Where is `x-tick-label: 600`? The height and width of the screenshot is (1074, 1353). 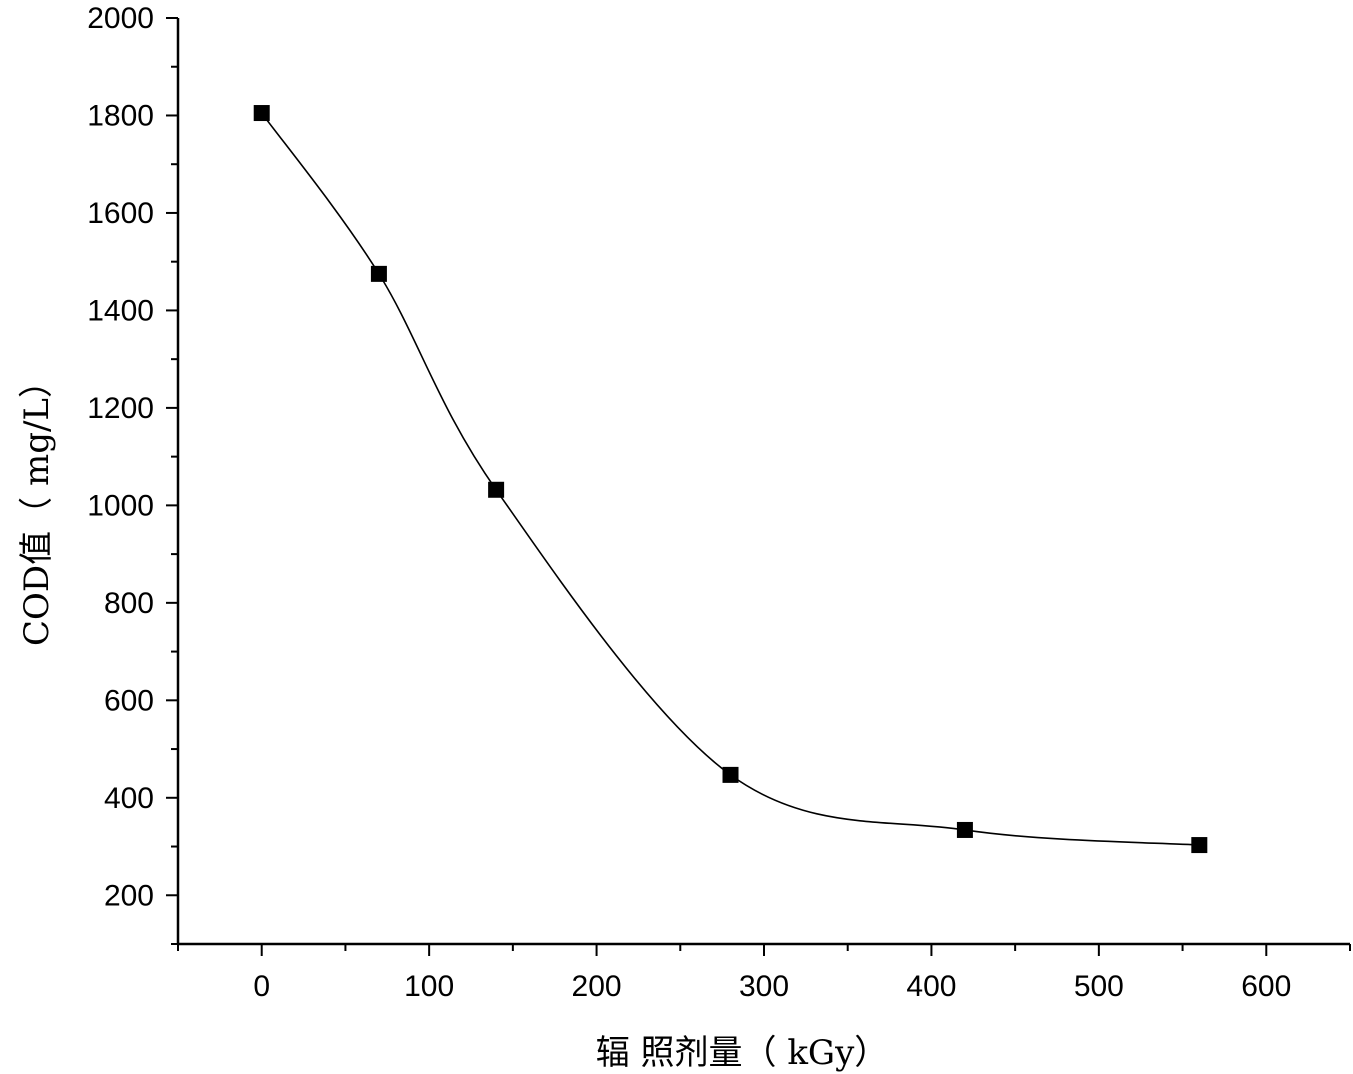
x-tick-label: 600 is located at coordinates (1266, 986).